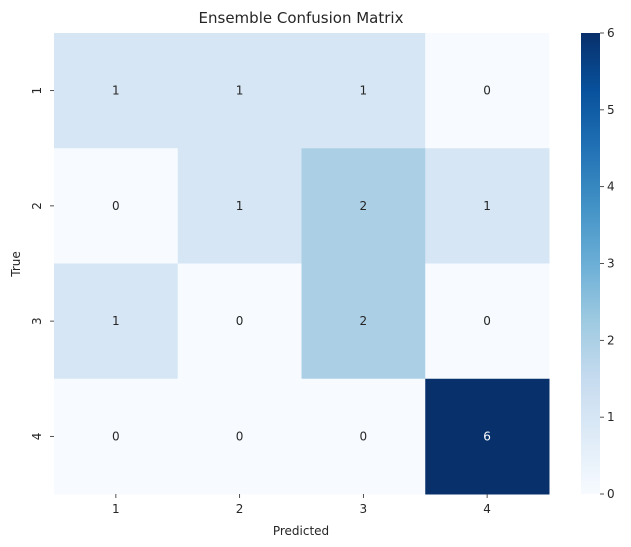 The width and height of the screenshot is (631, 547). What do you see at coordinates (37, 321) in the screenshot?
I see `y-tick-label: 3` at bounding box center [37, 321].